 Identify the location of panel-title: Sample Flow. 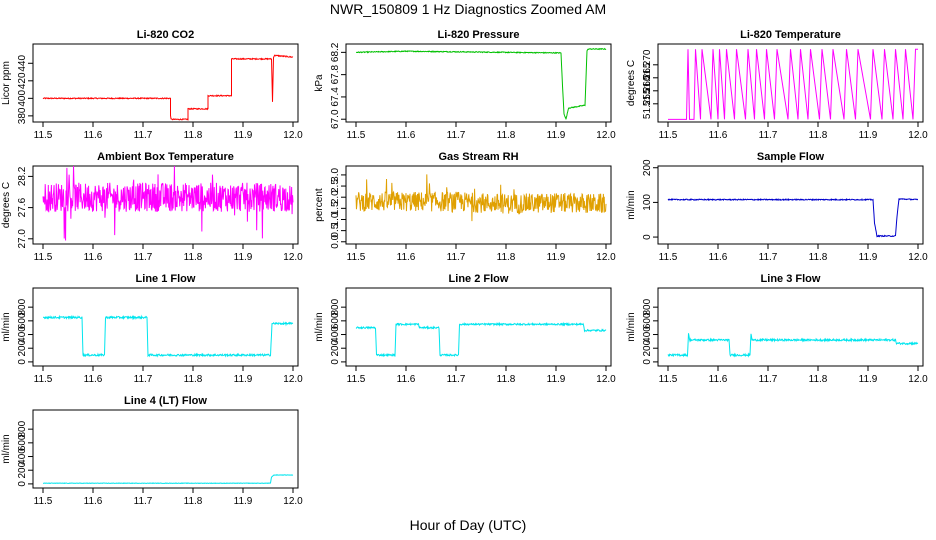
(791, 157).